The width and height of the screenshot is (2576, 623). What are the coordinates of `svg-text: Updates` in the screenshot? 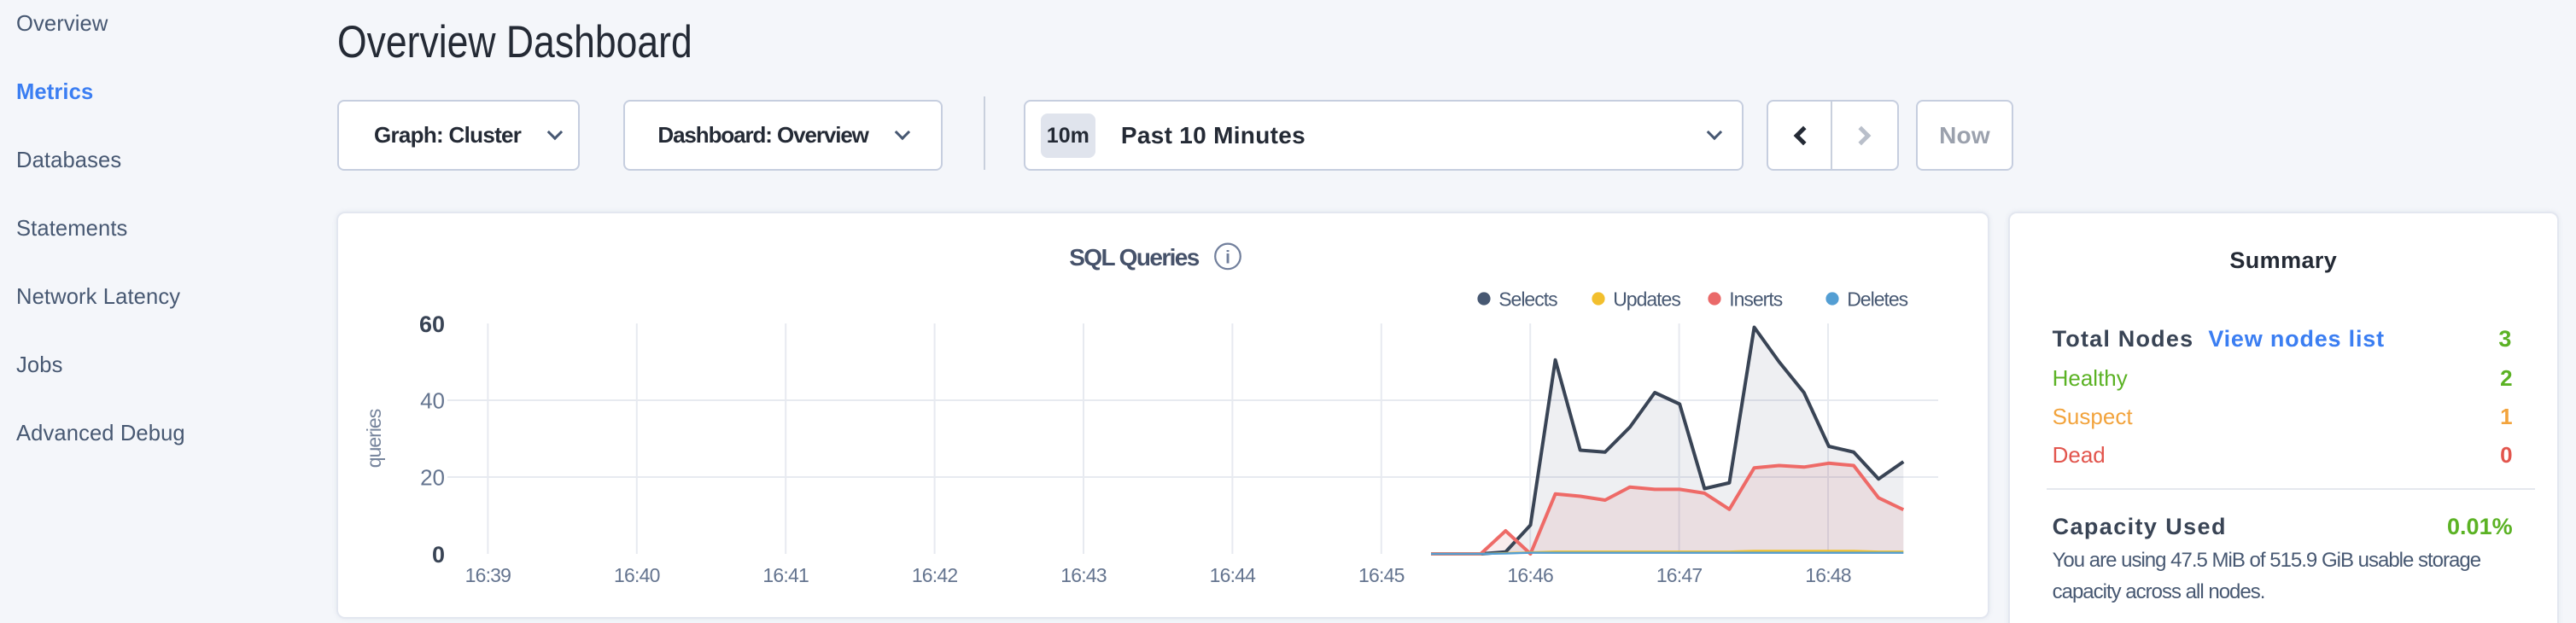 It's located at (1646, 299).